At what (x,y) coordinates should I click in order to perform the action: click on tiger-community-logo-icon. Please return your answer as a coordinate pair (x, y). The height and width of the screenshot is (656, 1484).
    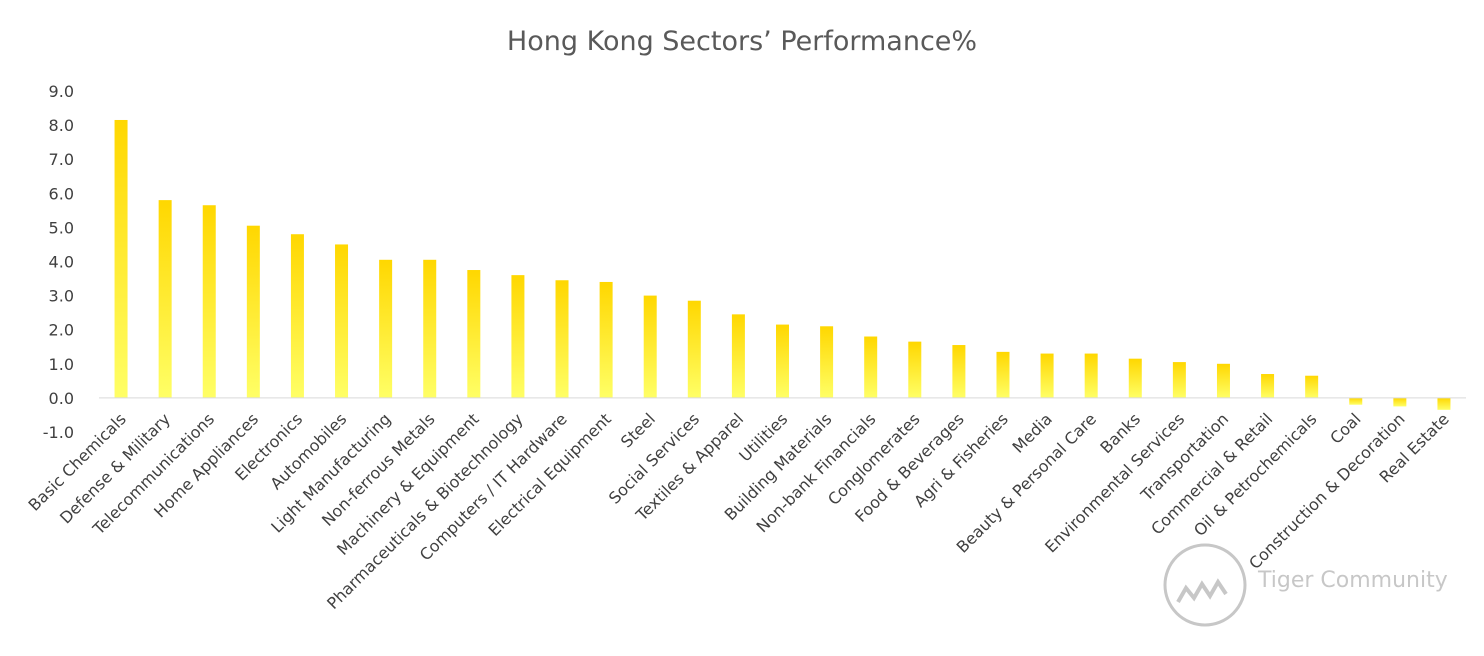
    Looking at the image, I should click on (1205, 585).